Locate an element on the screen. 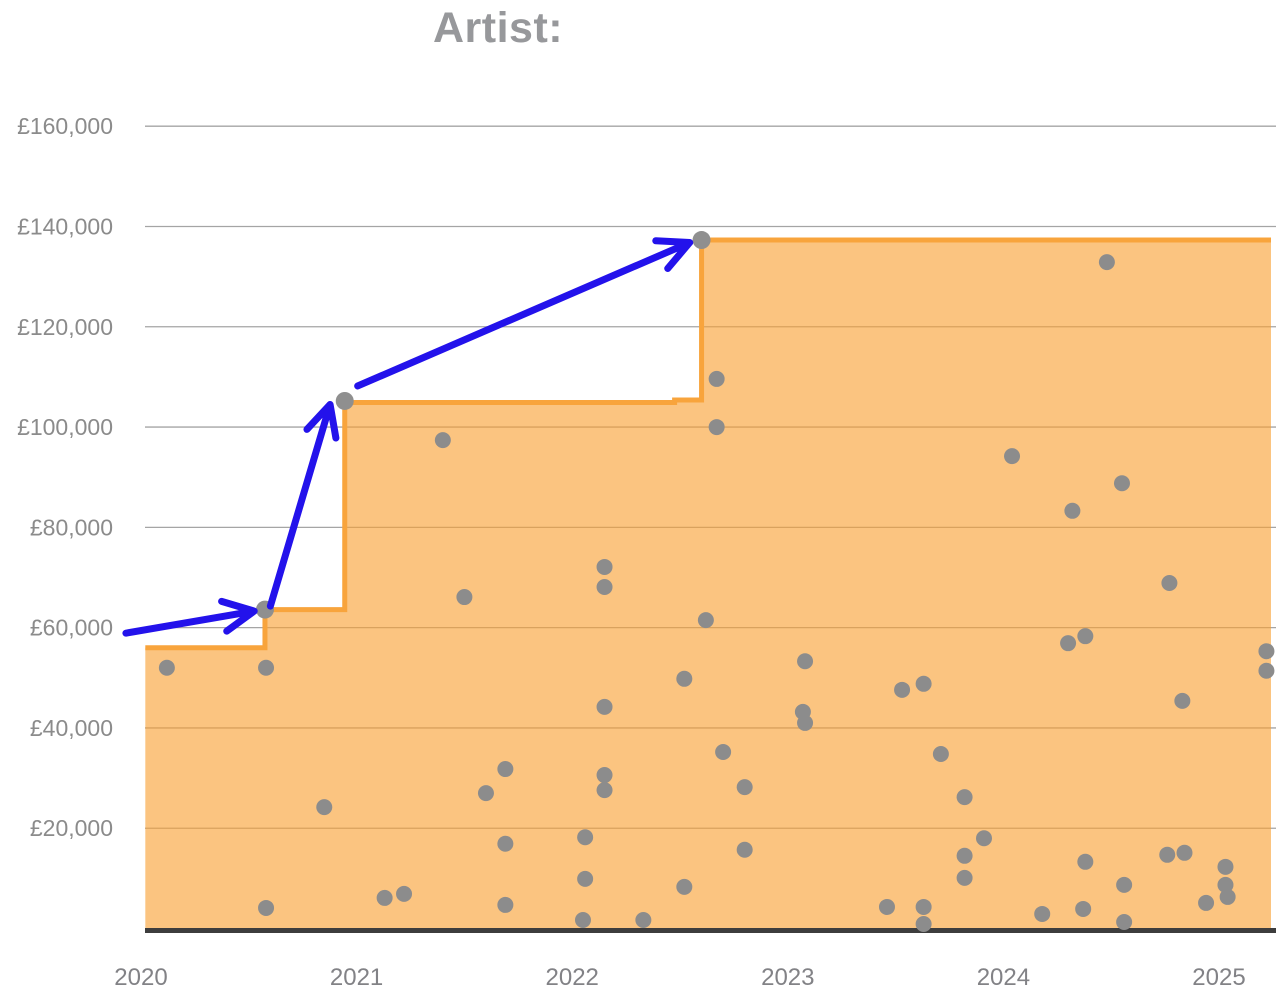 The width and height of the screenshot is (1276, 1002). x-axis-tick-label: 2023 is located at coordinates (787, 977).